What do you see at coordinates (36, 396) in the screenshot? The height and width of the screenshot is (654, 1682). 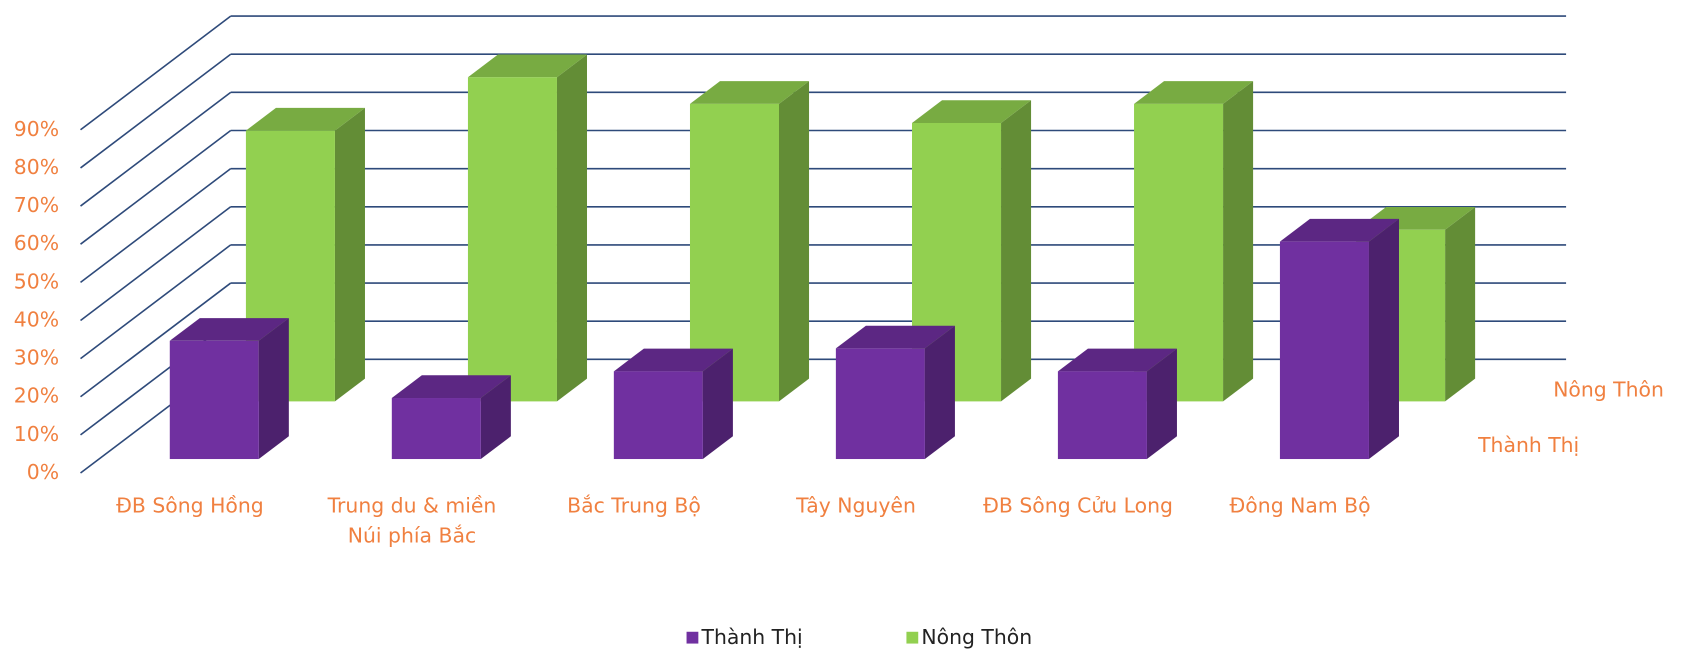 I see `y-tick-label: 20%` at bounding box center [36, 396].